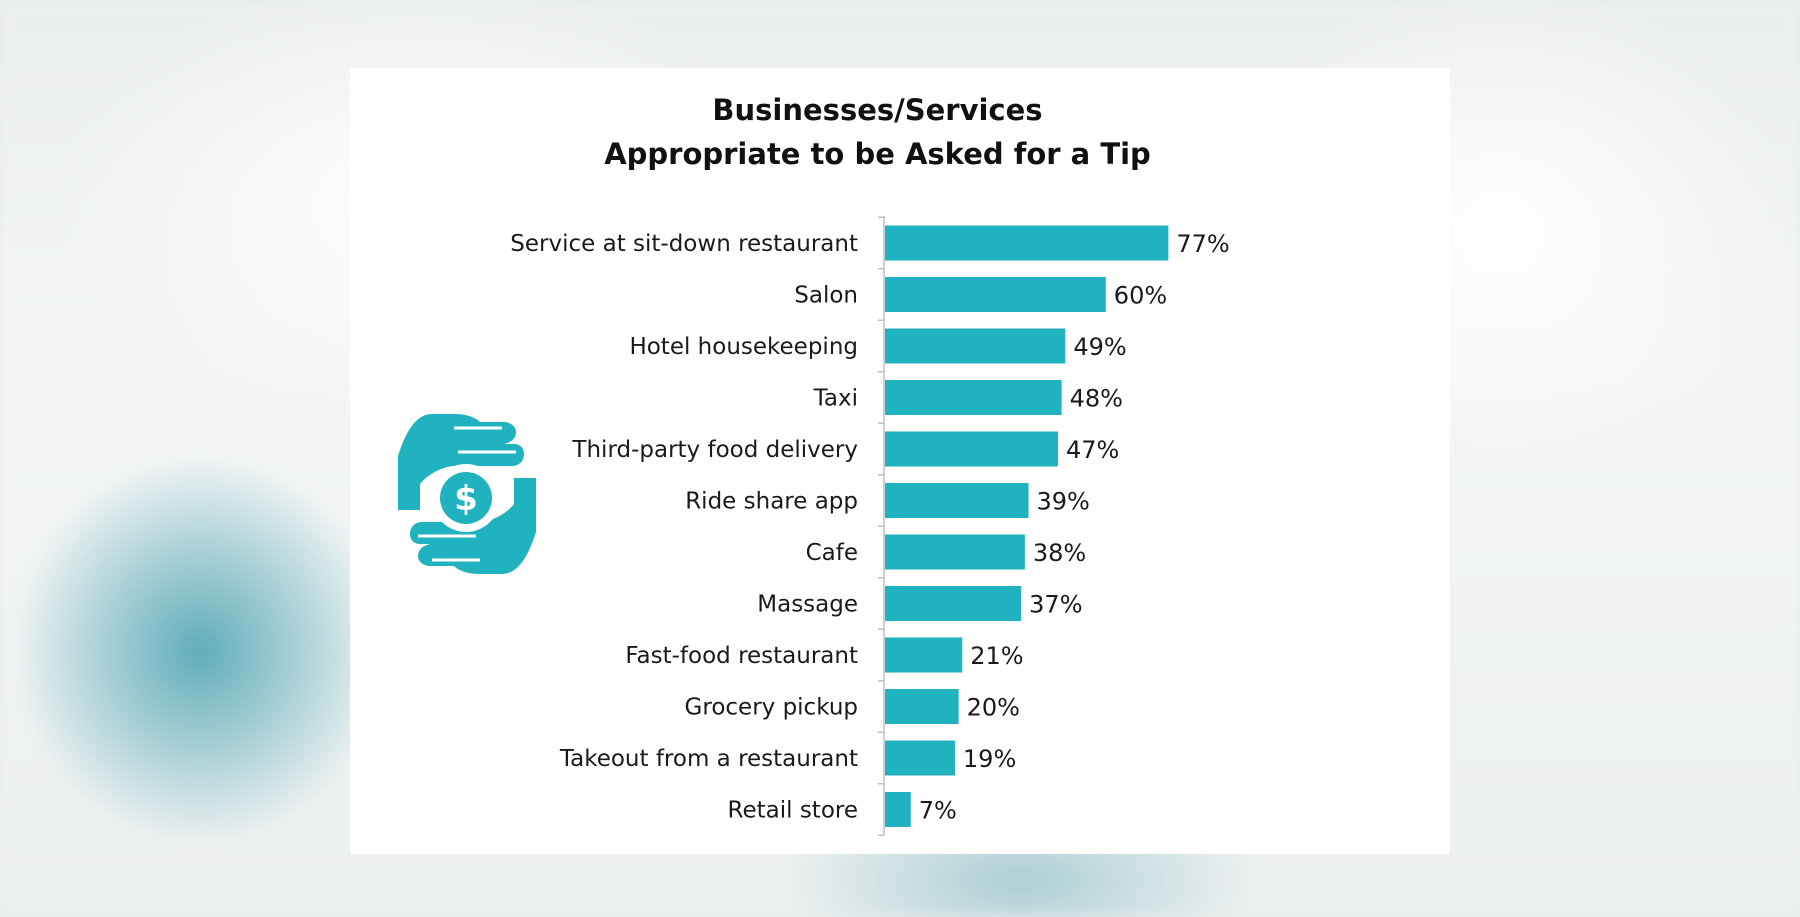  What do you see at coordinates (1055, 605) in the screenshot?
I see `data-label: 37%` at bounding box center [1055, 605].